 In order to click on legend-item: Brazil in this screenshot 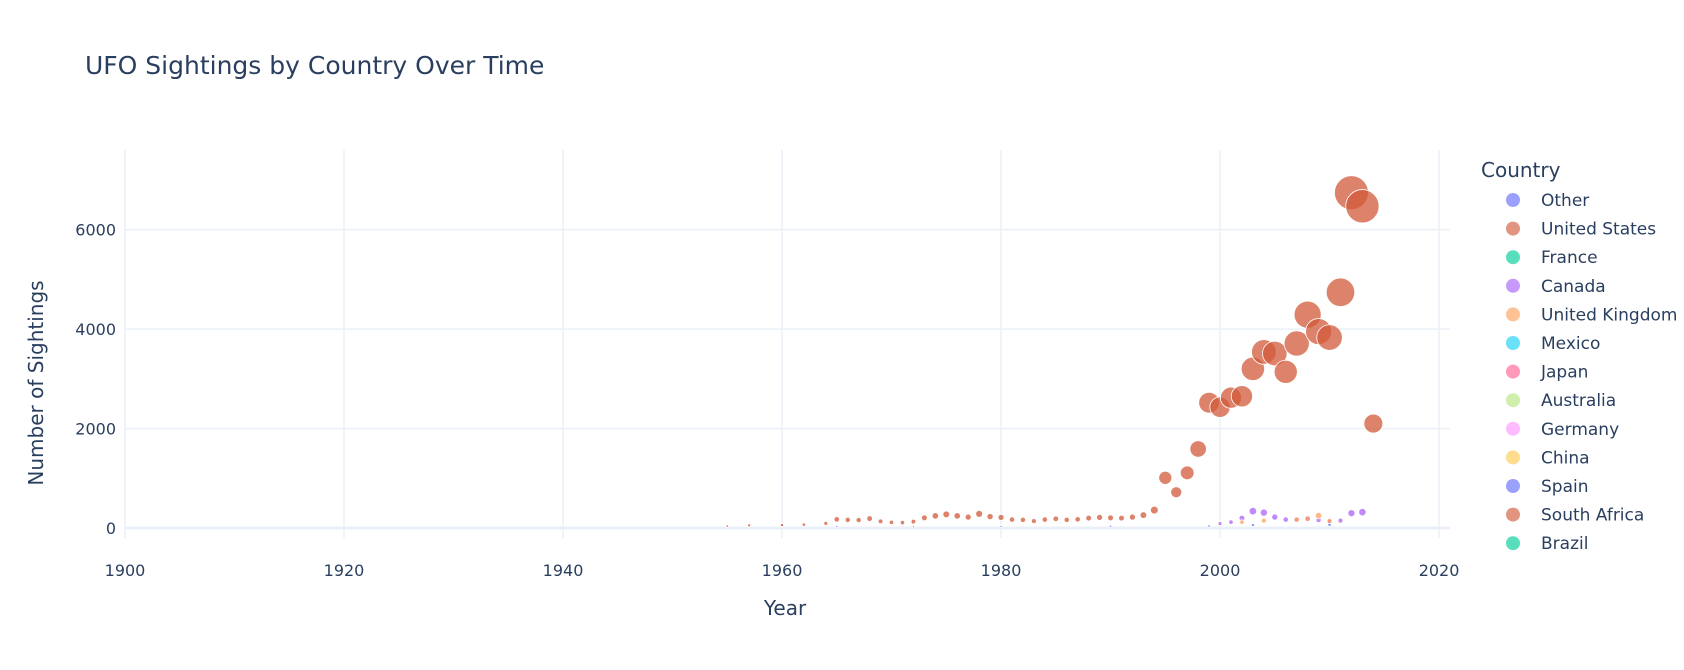, I will do `click(1547, 544)`.